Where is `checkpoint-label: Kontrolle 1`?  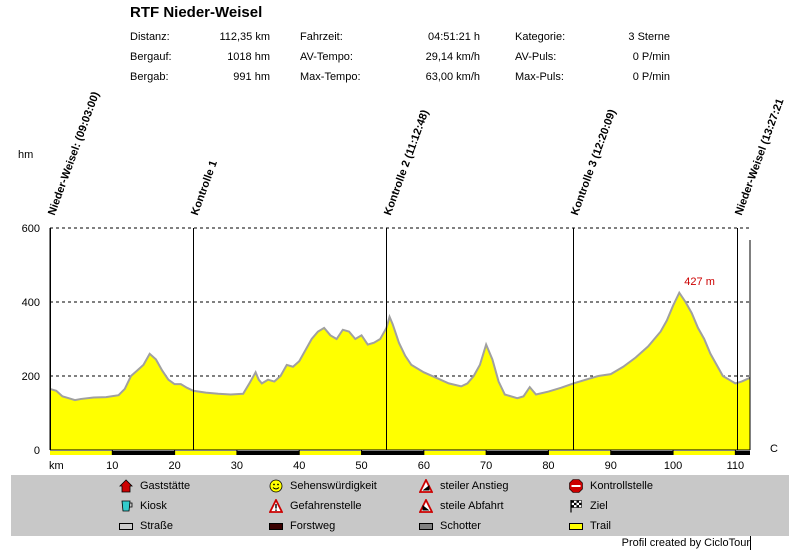 checkpoint-label: Kontrolle 1 is located at coordinates (204, 188).